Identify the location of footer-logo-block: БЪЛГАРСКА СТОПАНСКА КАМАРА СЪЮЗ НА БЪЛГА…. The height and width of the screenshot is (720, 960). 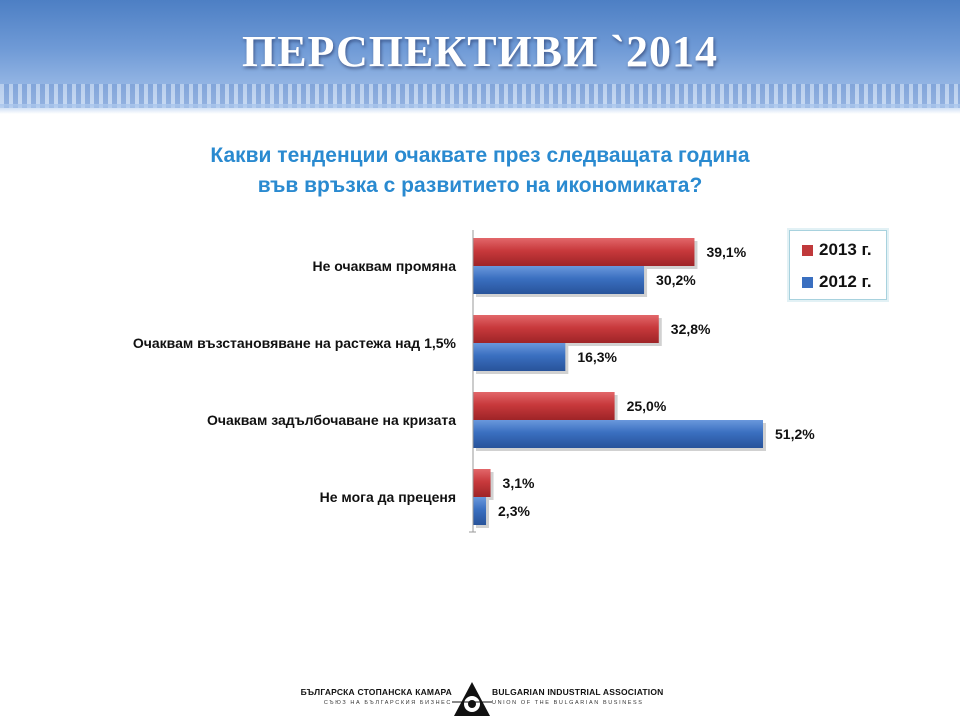
(481, 700).